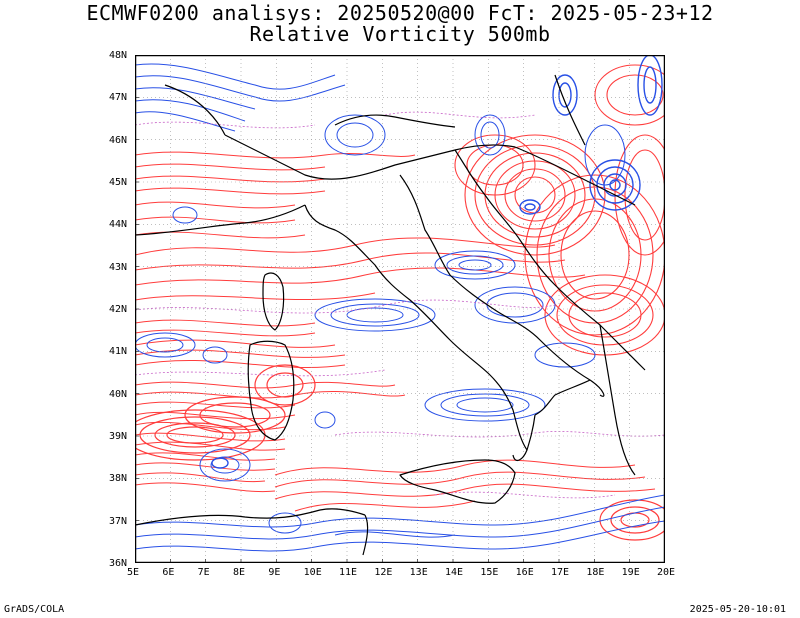  Describe the element at coordinates (595, 572) in the screenshot. I see `lon-tick-label: 18E` at that location.